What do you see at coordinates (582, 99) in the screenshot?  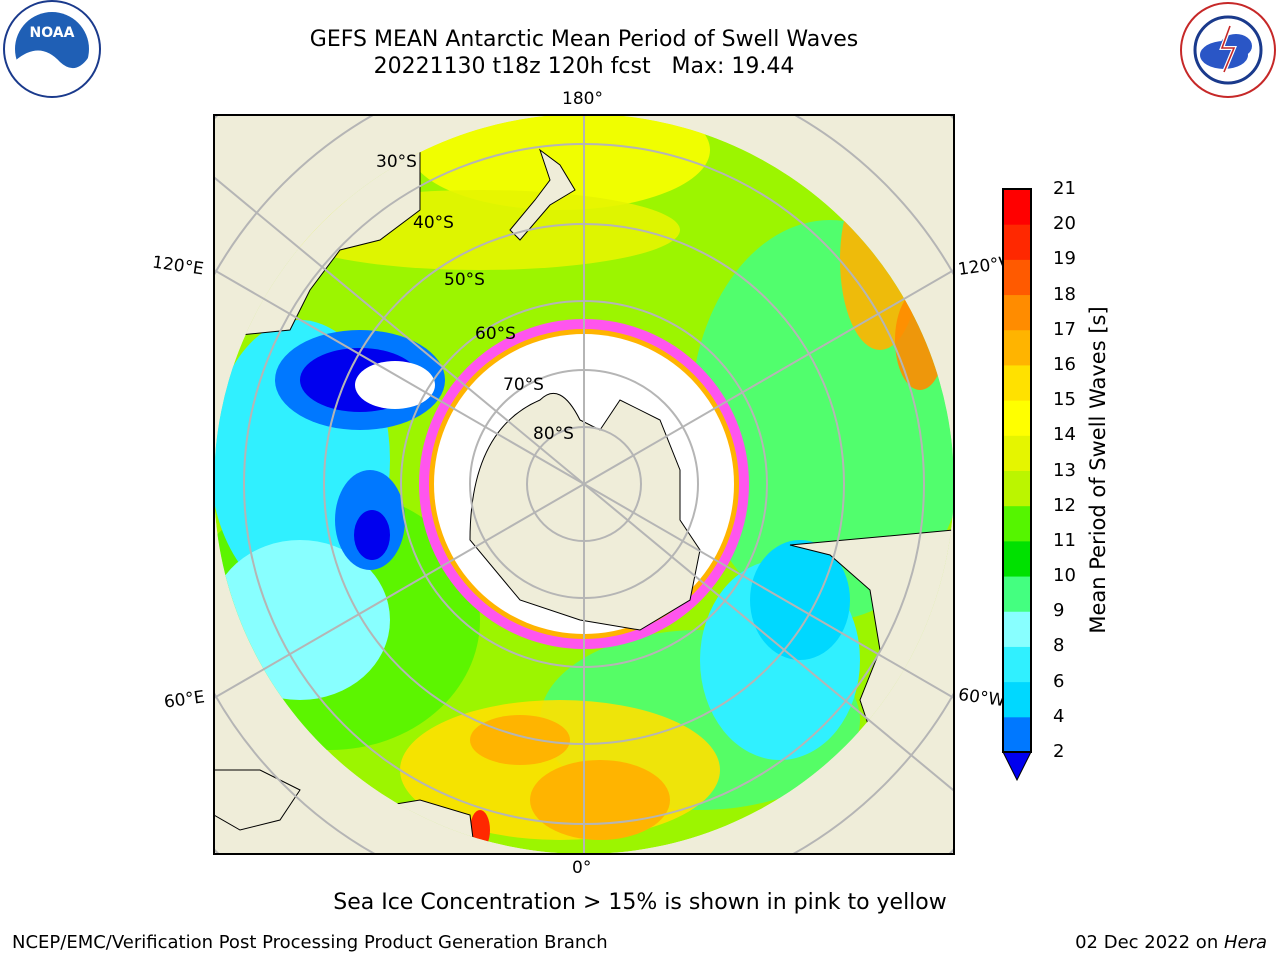 I see `meridian-label-180: 180°` at bounding box center [582, 99].